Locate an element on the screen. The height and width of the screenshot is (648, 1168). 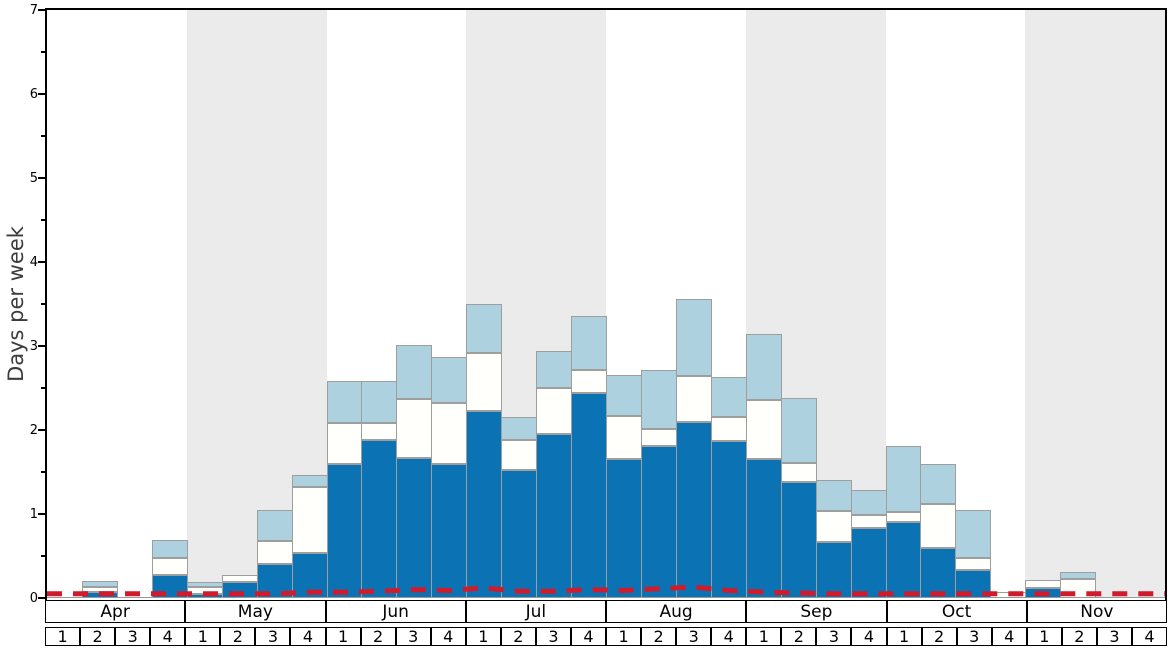
month-label-sep: Sep is located at coordinates (816, 611).